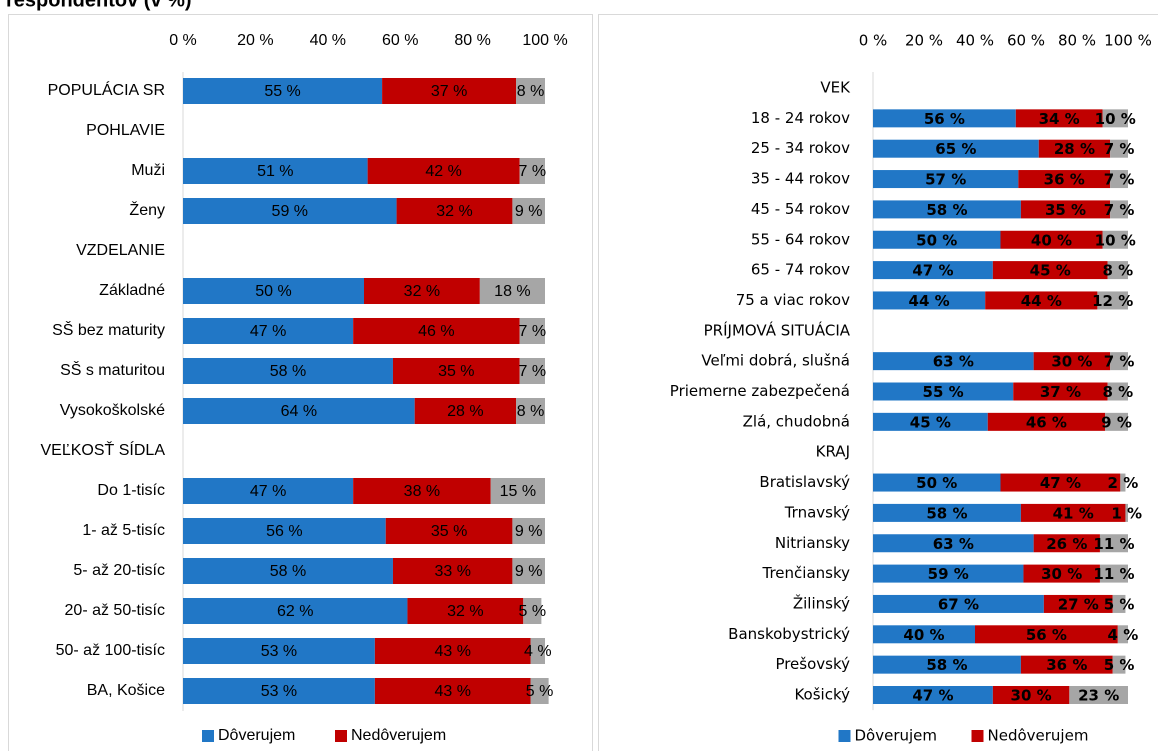  What do you see at coordinates (822, 695) in the screenshot?
I see `category-label: Košický` at bounding box center [822, 695].